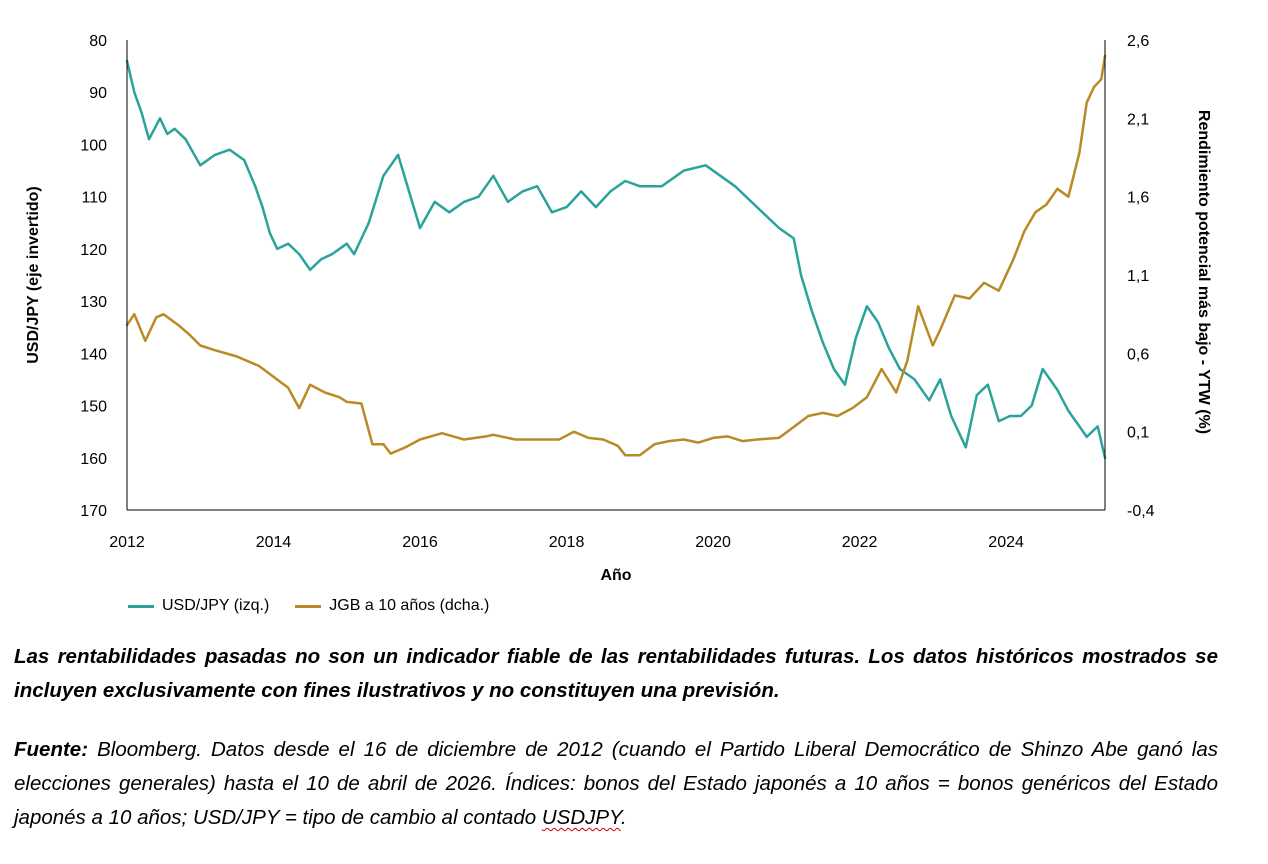  Describe the element at coordinates (93, 145) in the screenshot. I see `left-tick-label: 100` at that location.